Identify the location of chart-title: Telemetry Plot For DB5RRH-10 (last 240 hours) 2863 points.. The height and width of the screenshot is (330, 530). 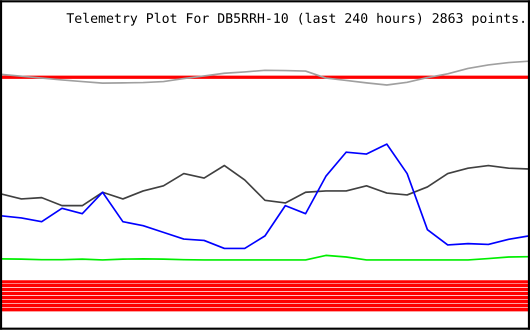
(295, 19).